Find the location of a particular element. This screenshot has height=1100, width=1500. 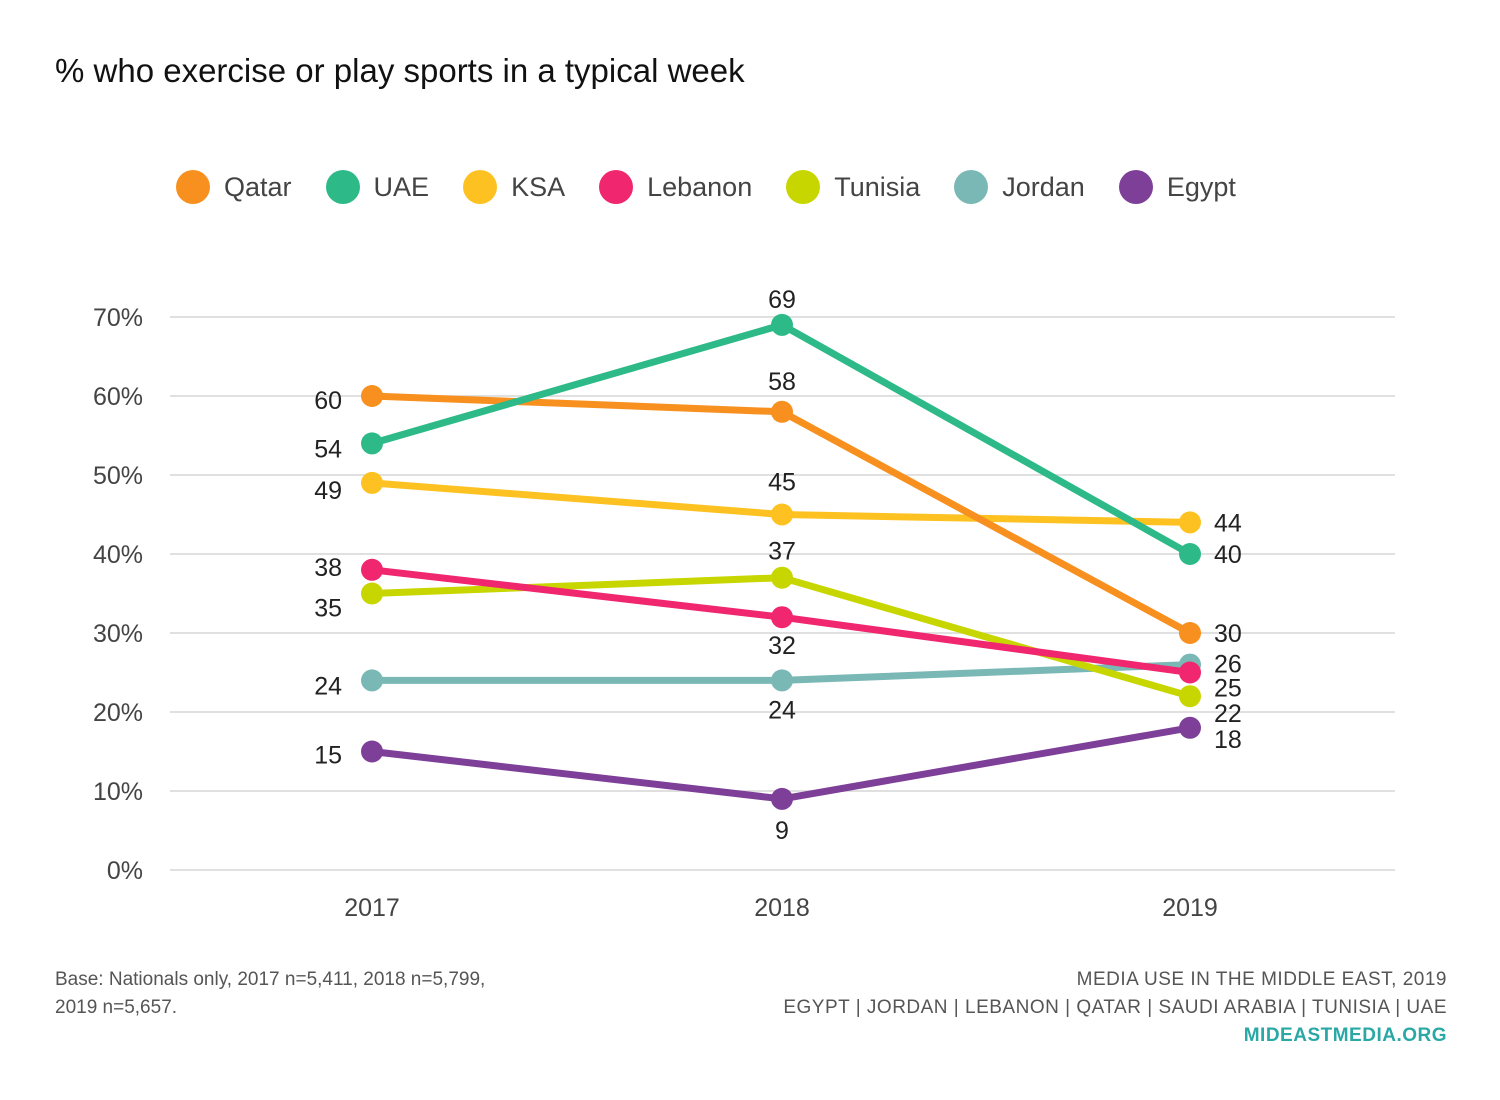

legend-label-lebanon: Lebanon is located at coordinates (700, 186).